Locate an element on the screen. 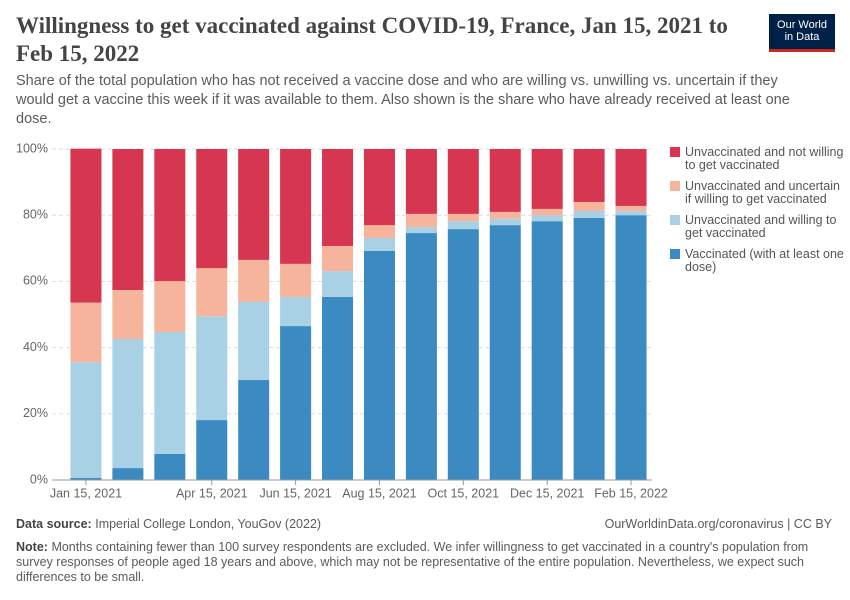 This screenshot has height=600, width=850. source-label: Data source: is located at coordinates (54, 524).